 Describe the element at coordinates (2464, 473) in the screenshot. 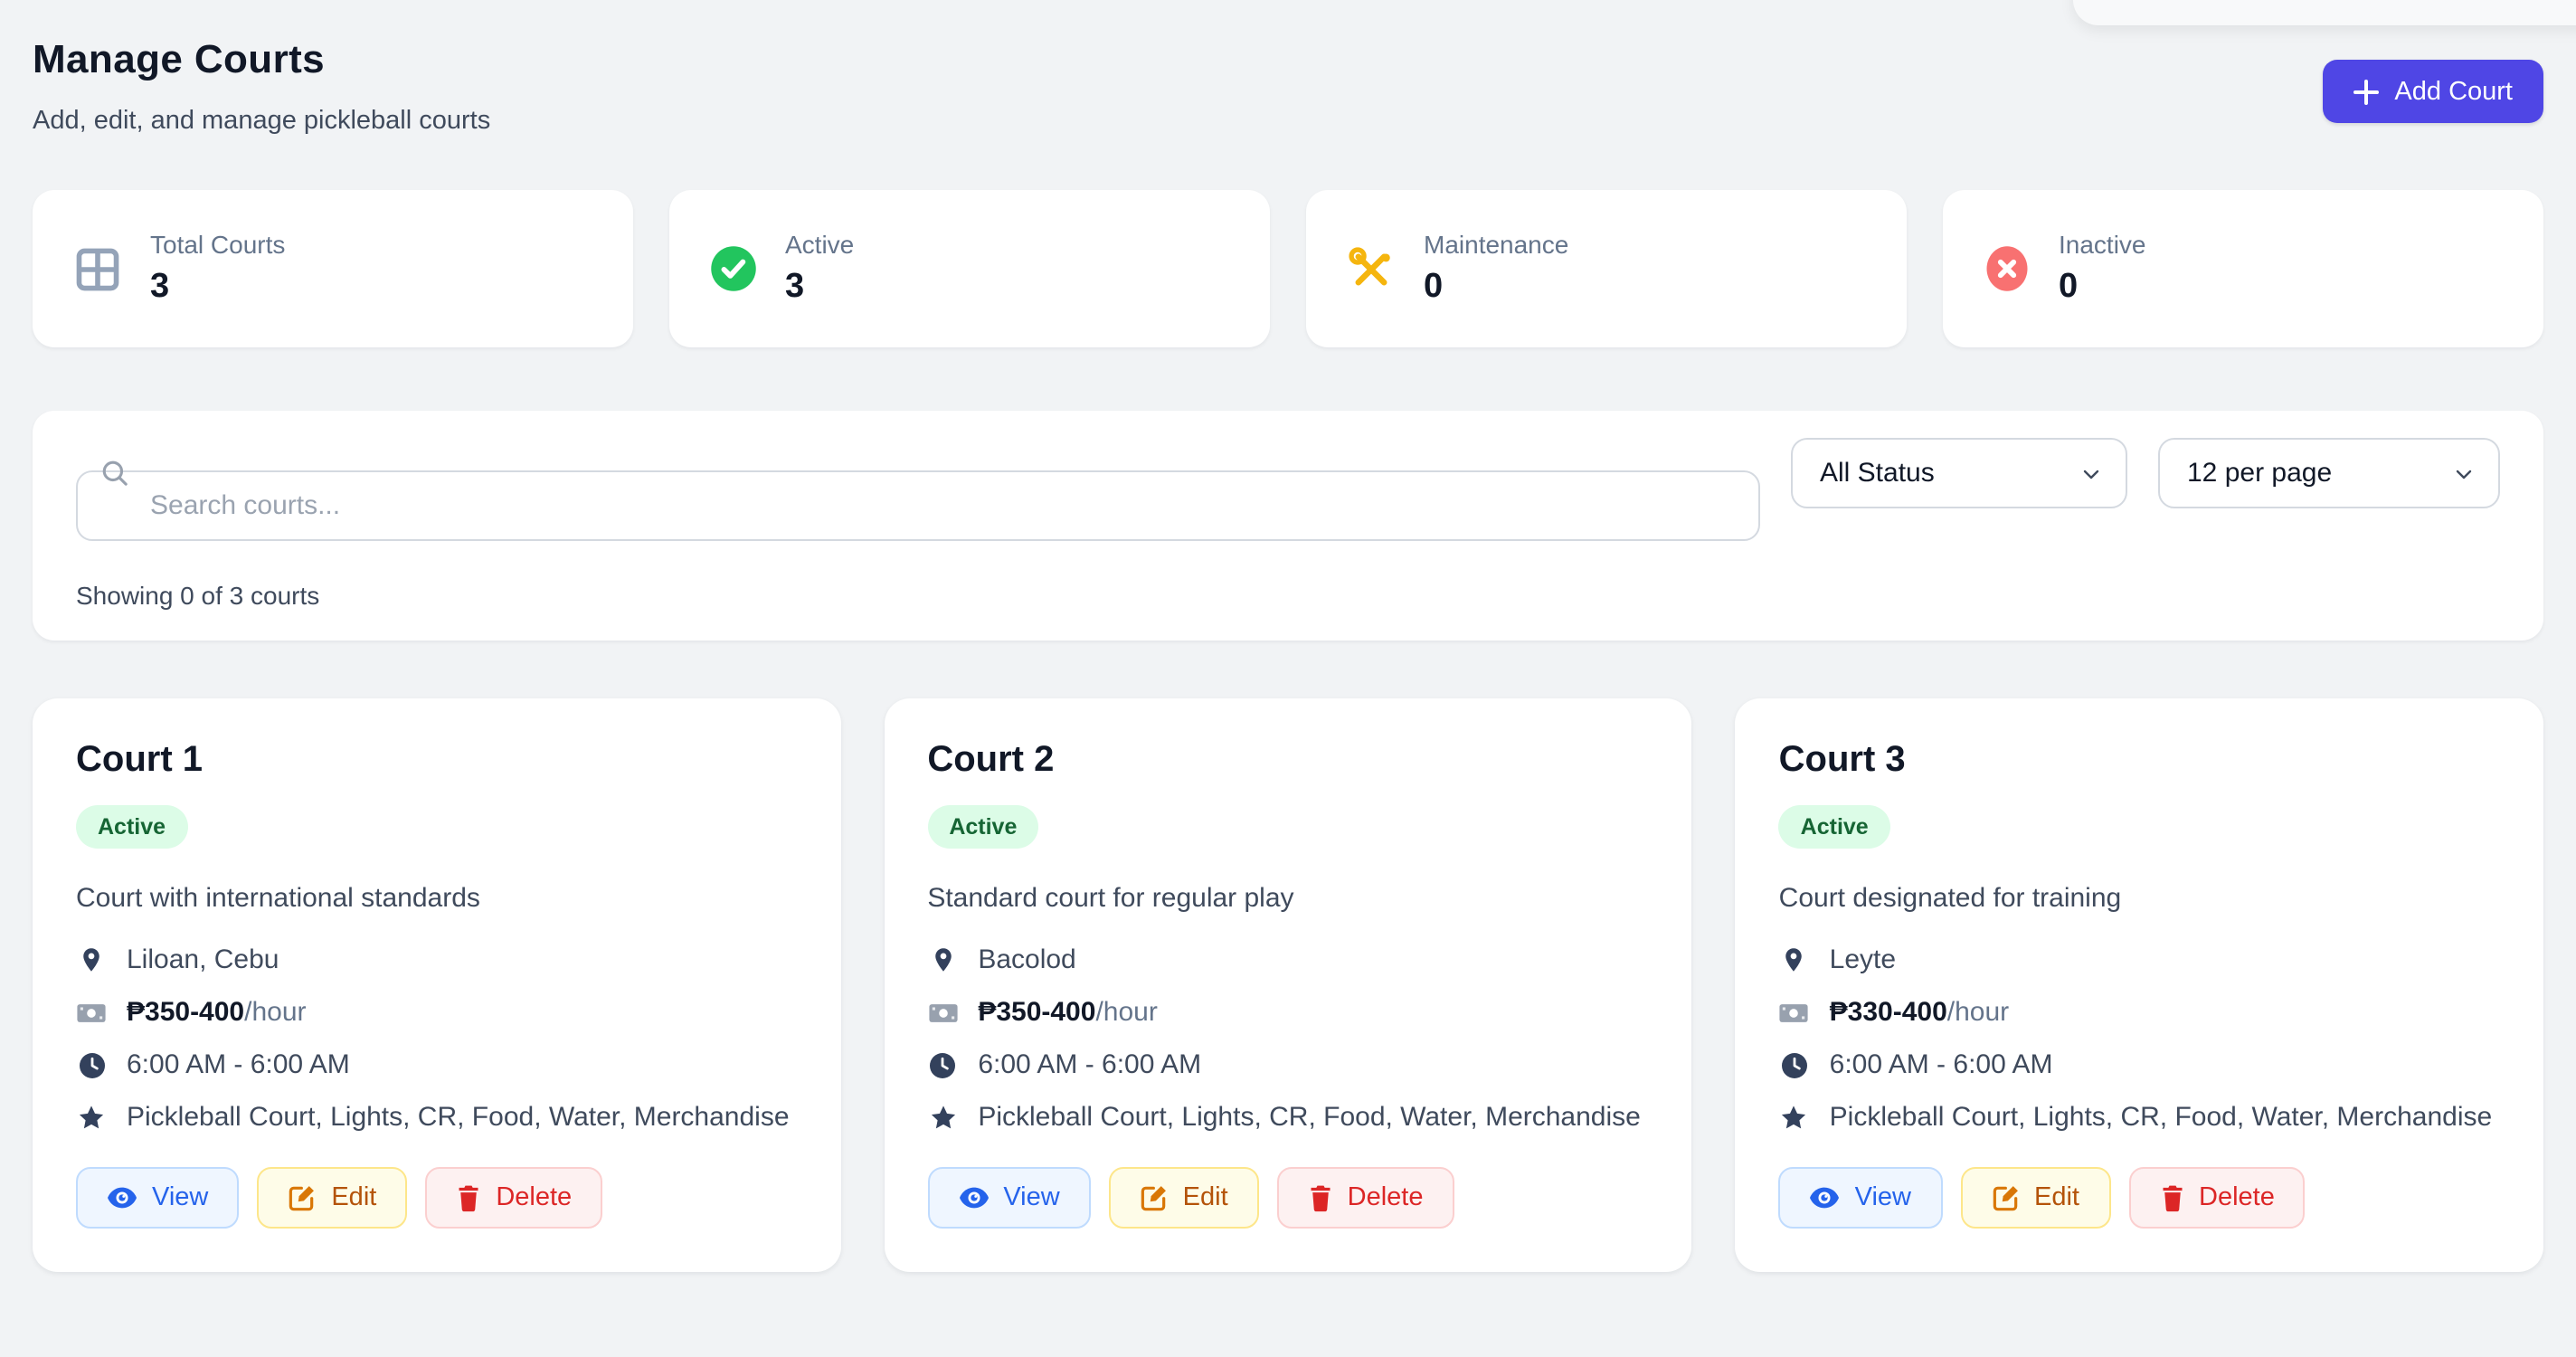

I see `chevron-down-icon` at that location.